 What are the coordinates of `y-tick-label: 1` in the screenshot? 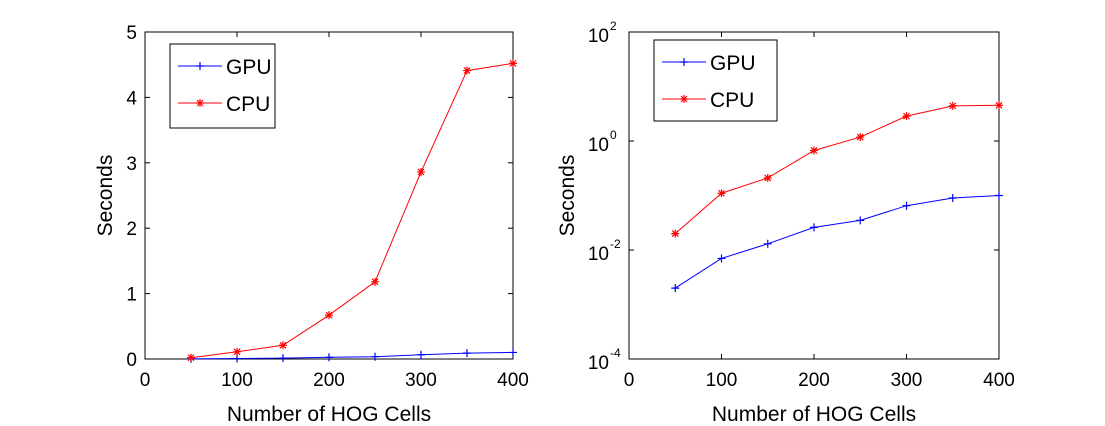 It's located at (131, 295).